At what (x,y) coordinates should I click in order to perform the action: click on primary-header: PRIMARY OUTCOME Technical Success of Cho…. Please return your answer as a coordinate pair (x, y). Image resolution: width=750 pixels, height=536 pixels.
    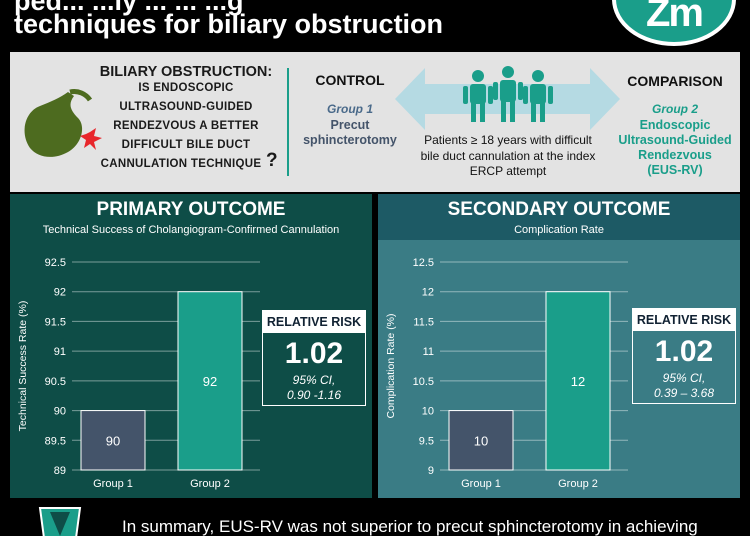
    Looking at the image, I should click on (191, 217).